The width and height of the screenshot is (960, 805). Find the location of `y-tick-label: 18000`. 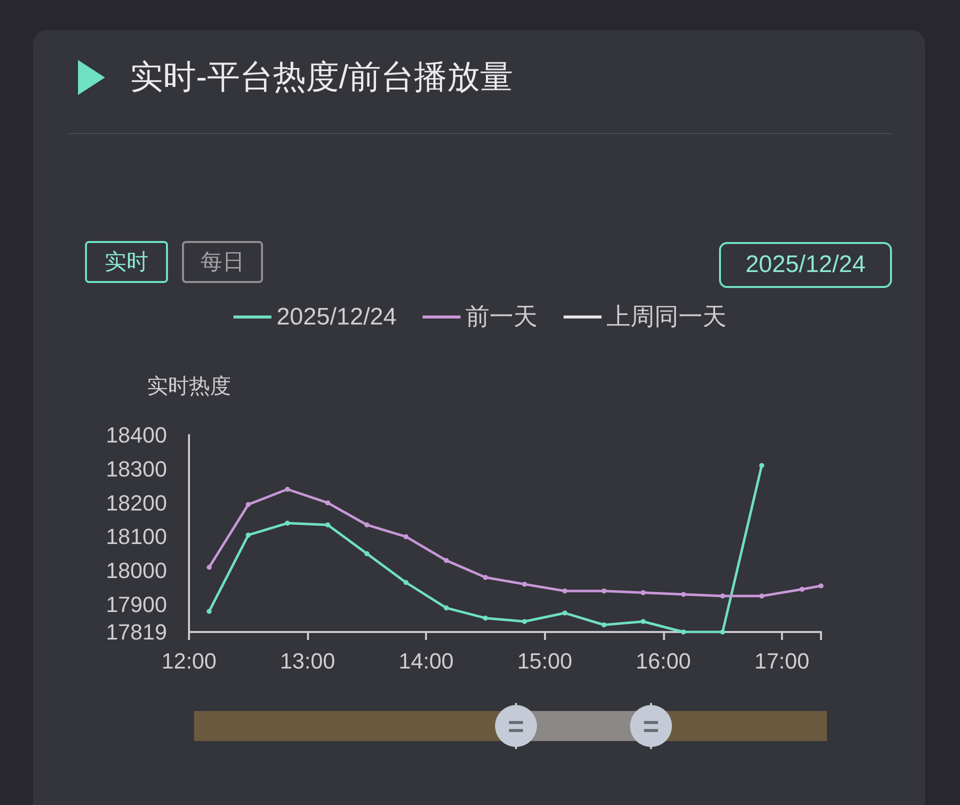

y-tick-label: 18000 is located at coordinates (136, 571).